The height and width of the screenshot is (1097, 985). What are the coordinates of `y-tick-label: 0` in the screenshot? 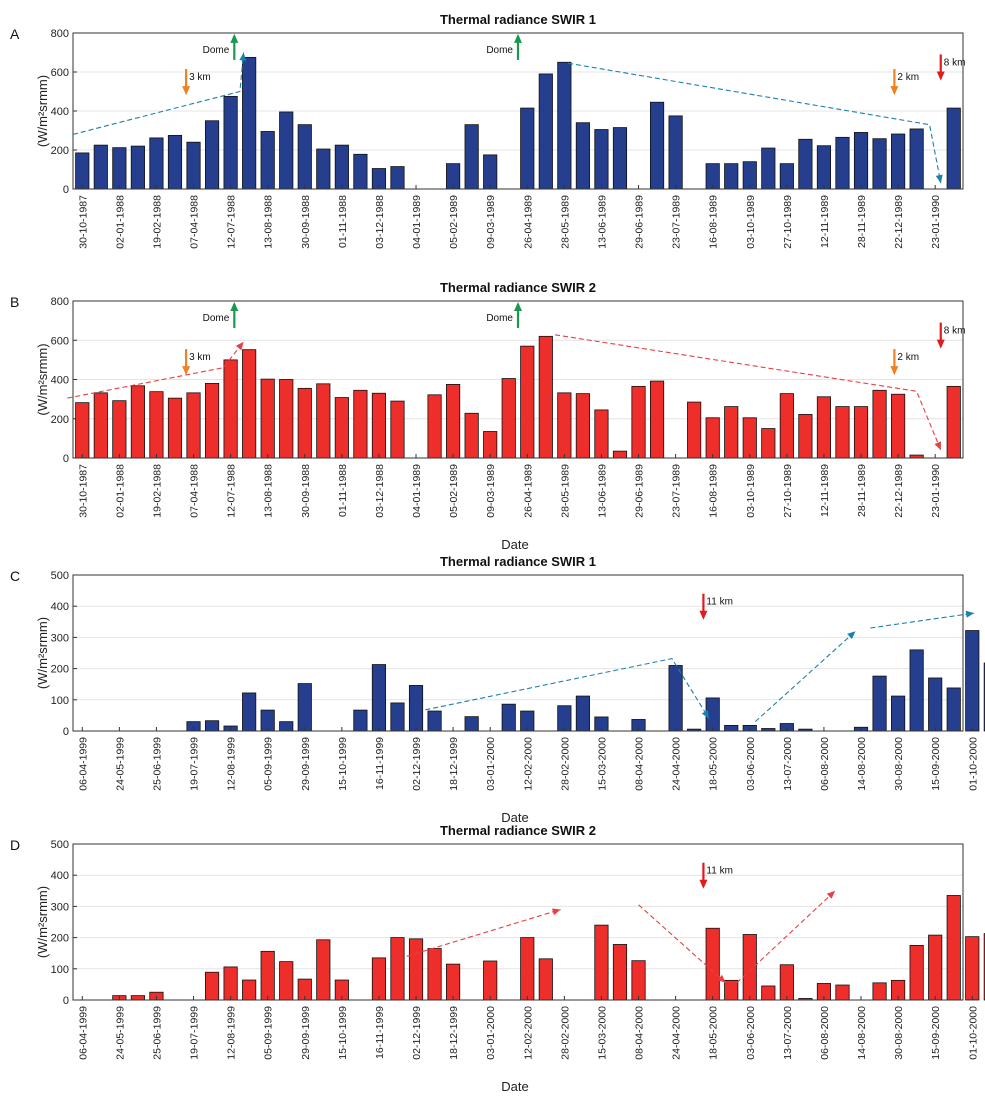 It's located at (66, 459).